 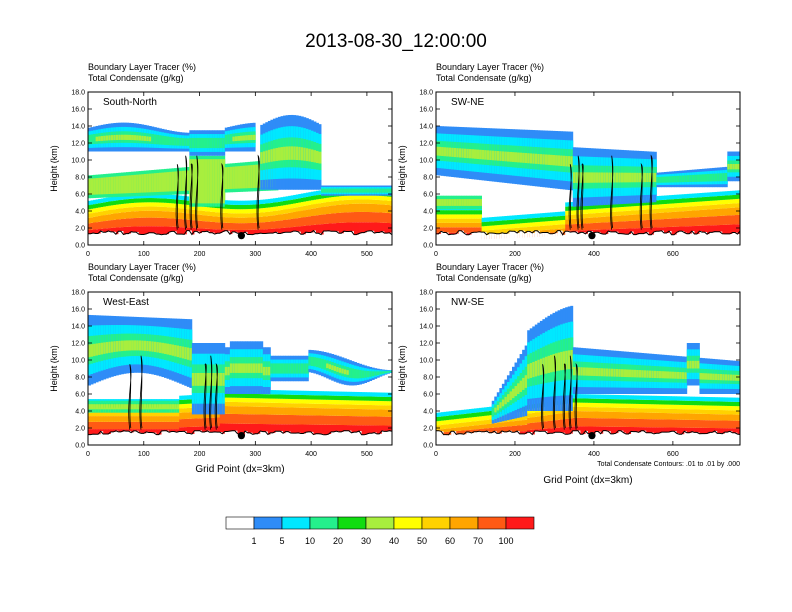 What do you see at coordinates (136, 78) in the screenshot?
I see `panel-subtitle: Total Condensate (g/kg)` at bounding box center [136, 78].